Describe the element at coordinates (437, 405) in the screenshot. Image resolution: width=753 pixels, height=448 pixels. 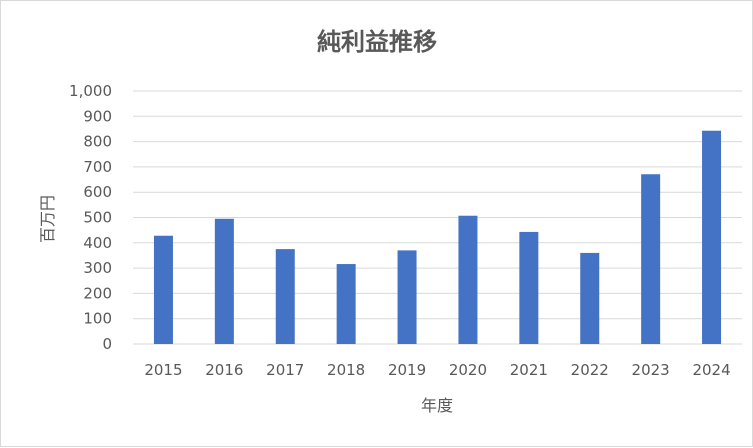
I see `x-axis-label: 年度` at that location.